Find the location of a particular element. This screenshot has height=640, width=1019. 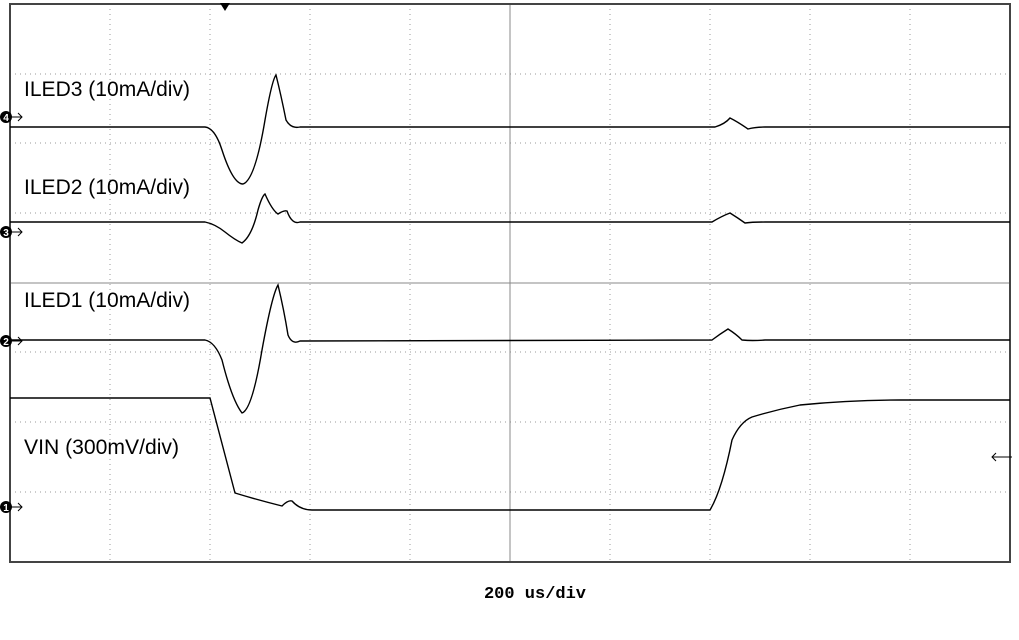

channel-label: ILED2 (10mA/div) is located at coordinates (107, 187).